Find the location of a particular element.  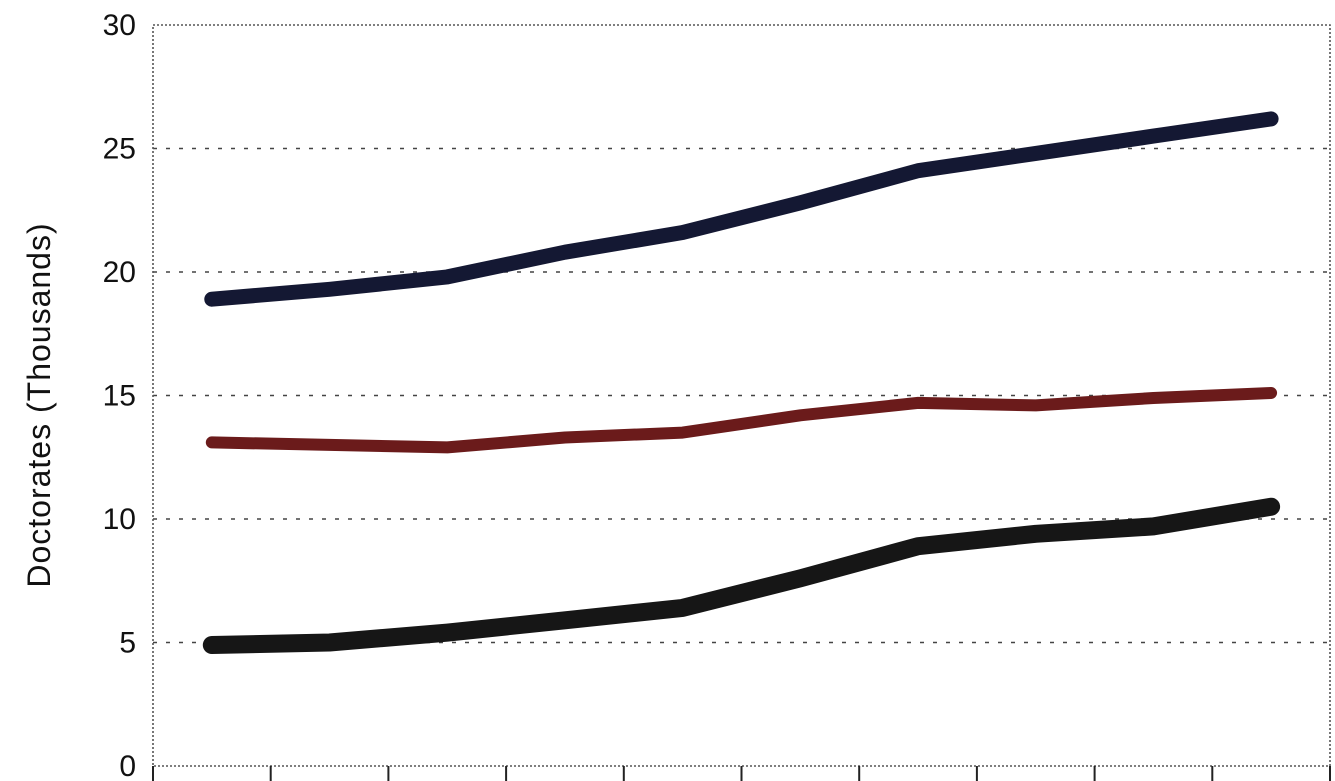

y-tick-label: 0 is located at coordinates (127, 765).